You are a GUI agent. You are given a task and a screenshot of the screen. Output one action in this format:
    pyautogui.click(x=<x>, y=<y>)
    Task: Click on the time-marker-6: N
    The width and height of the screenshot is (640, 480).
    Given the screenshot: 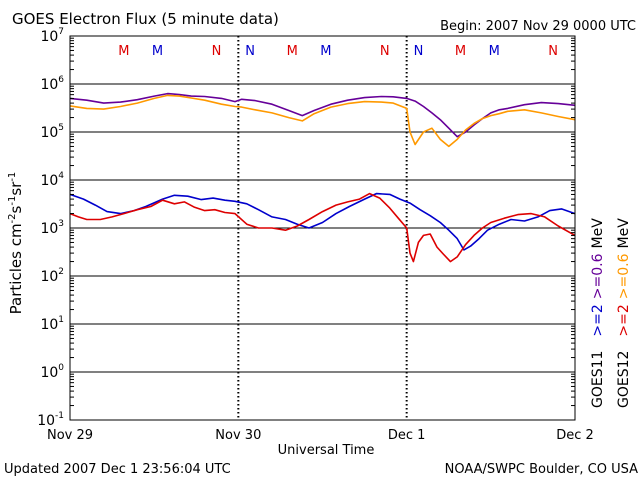 What is the action you would take?
    pyautogui.click(x=385, y=51)
    